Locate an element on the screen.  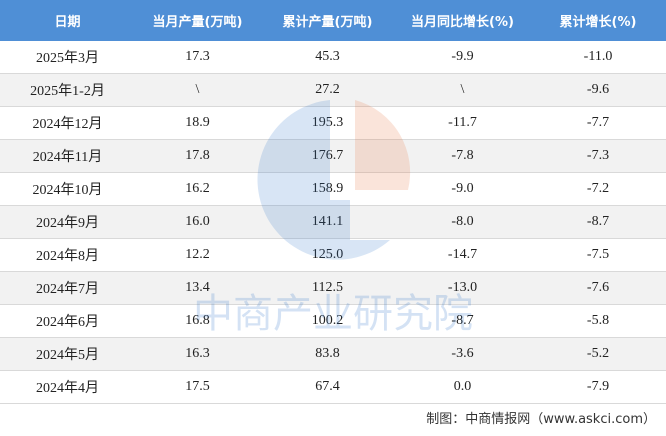
table-cell: 158.9 is located at coordinates (327, 188).